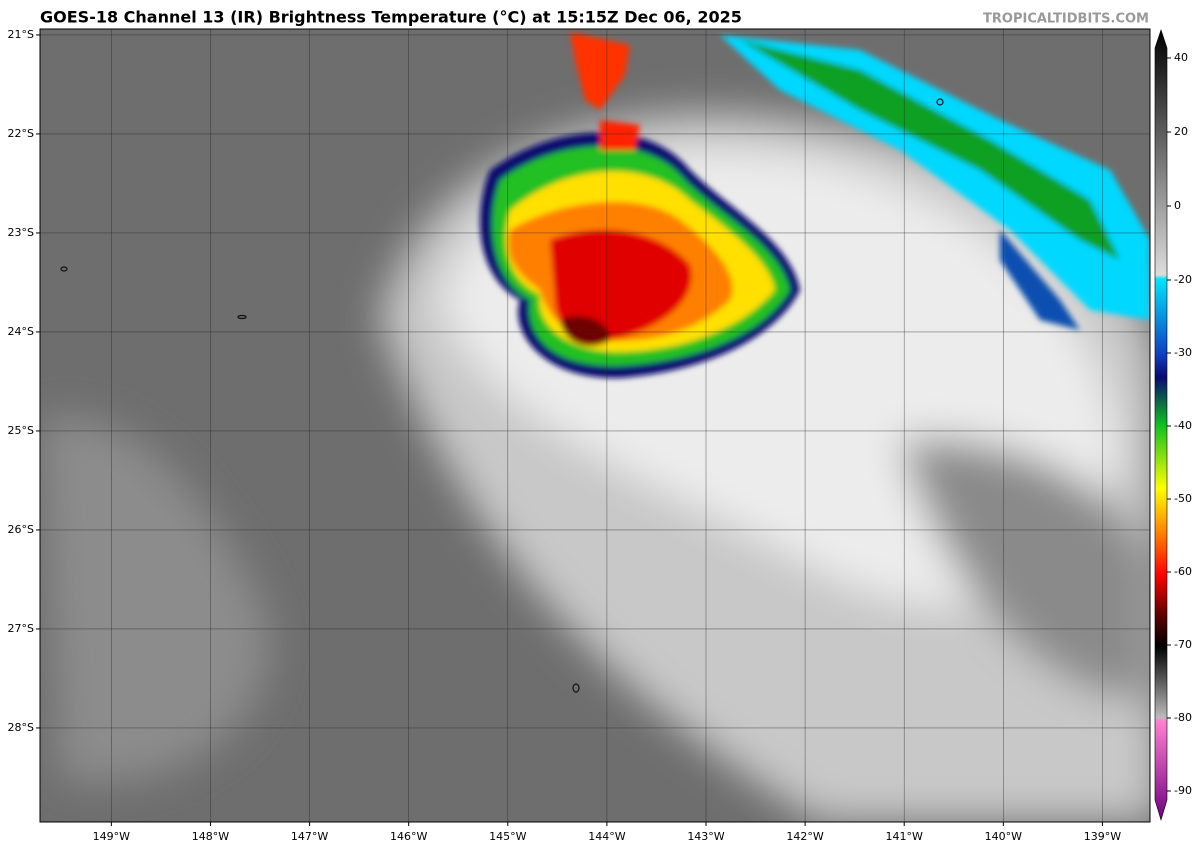 The height and width of the screenshot is (849, 1200). I want to click on colorbar-tick-label: -20, so click(1183, 279).